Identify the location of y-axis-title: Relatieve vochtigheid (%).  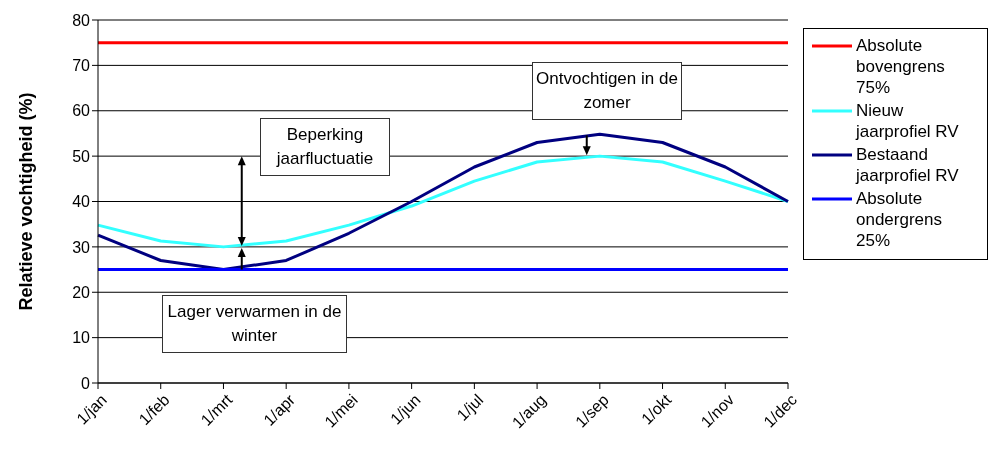
(26, 201).